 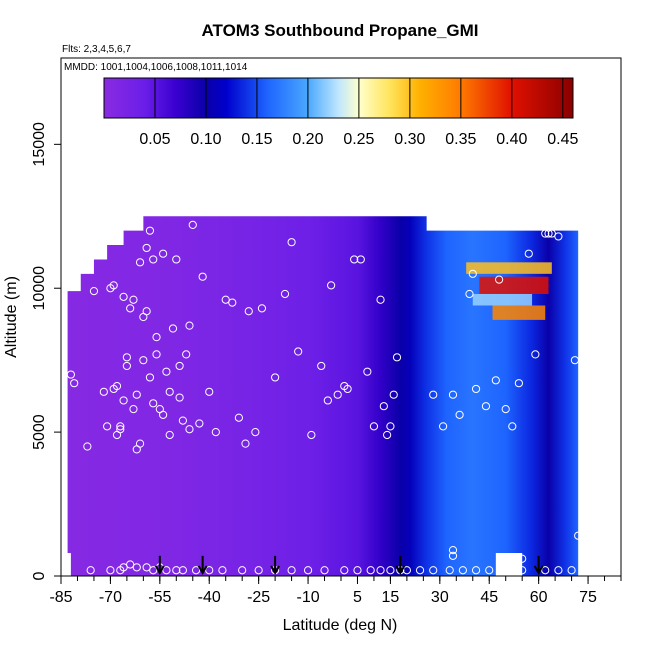 What do you see at coordinates (339, 30) in the screenshot?
I see `chart-title: ATOM3 Southbound Propane_GMI` at bounding box center [339, 30].